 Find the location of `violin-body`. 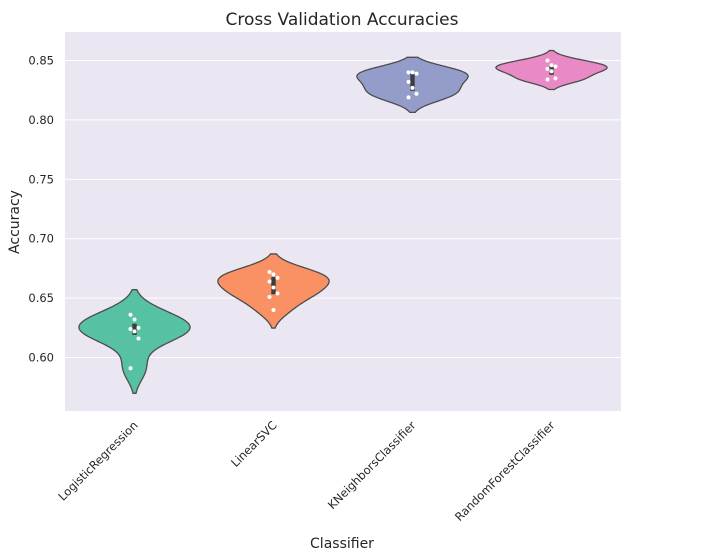

violin-body is located at coordinates (134, 341).